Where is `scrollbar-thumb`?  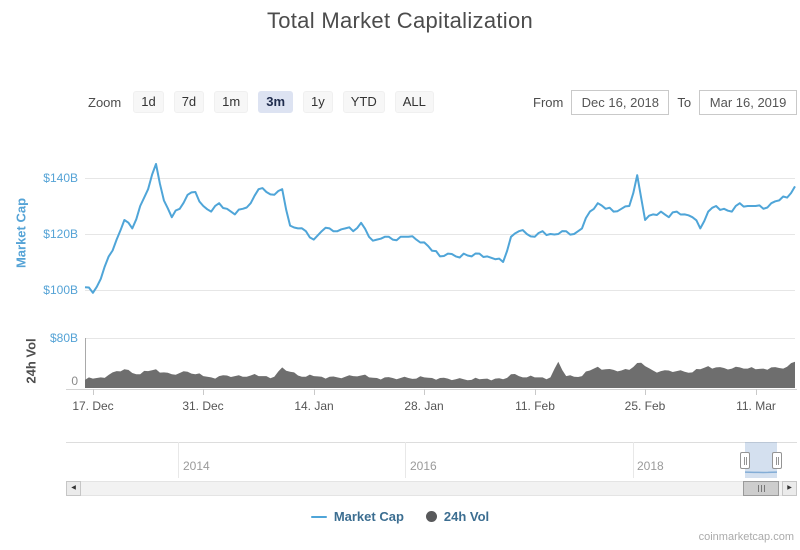
scrollbar-thumb is located at coordinates (761, 488).